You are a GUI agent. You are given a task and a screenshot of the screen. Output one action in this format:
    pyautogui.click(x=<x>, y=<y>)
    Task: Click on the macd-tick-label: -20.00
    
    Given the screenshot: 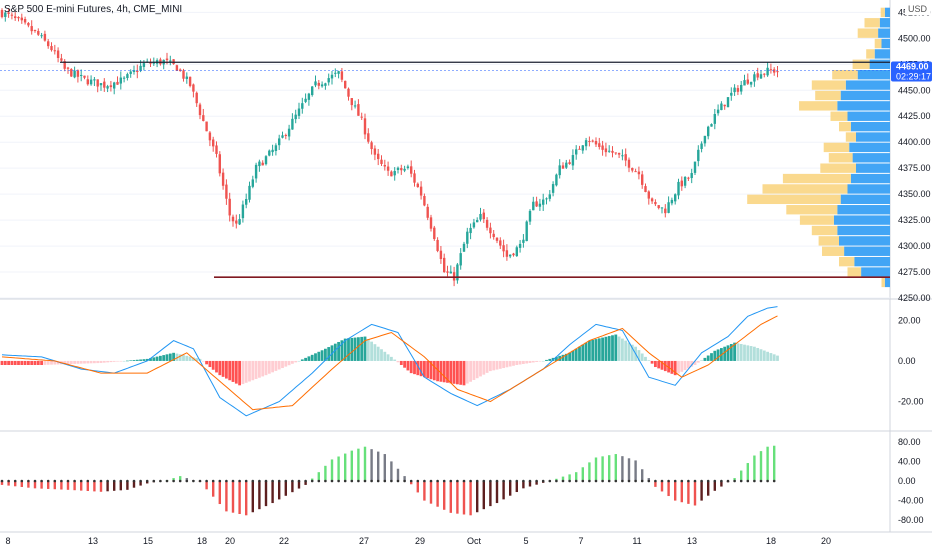 What is the action you would take?
    pyautogui.click(x=911, y=402)
    